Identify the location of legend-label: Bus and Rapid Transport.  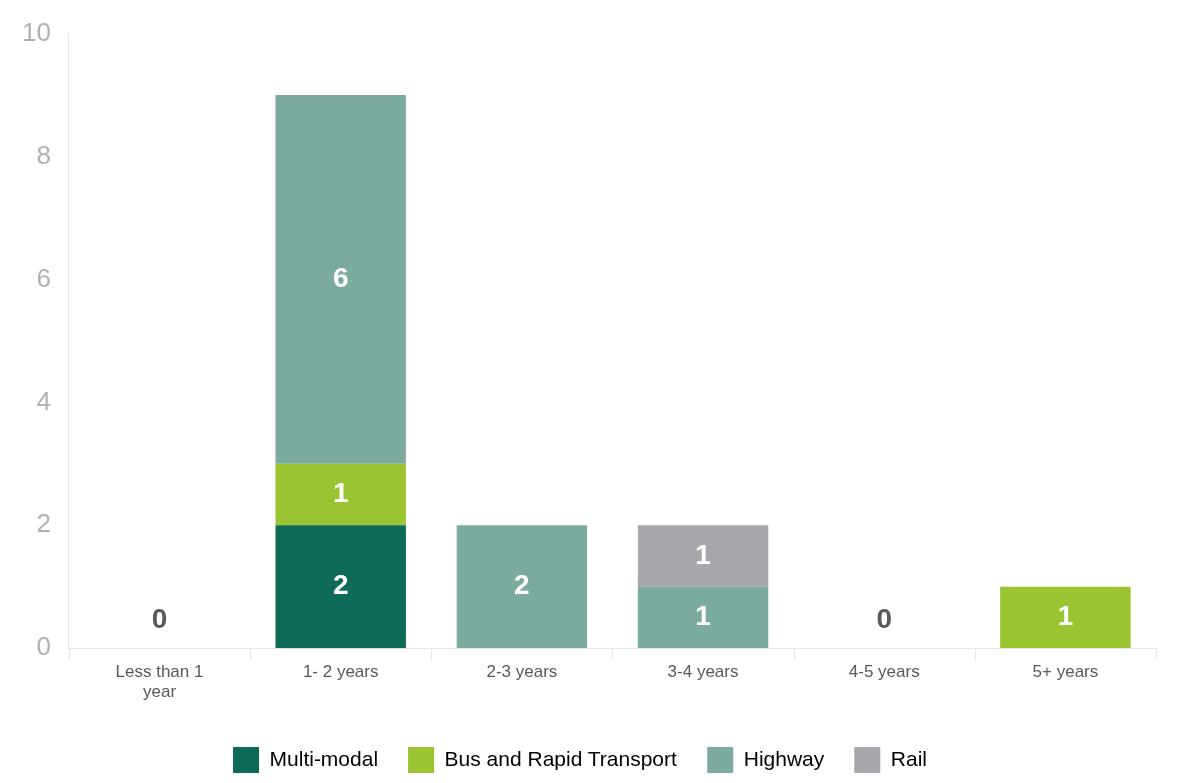
(561, 758).